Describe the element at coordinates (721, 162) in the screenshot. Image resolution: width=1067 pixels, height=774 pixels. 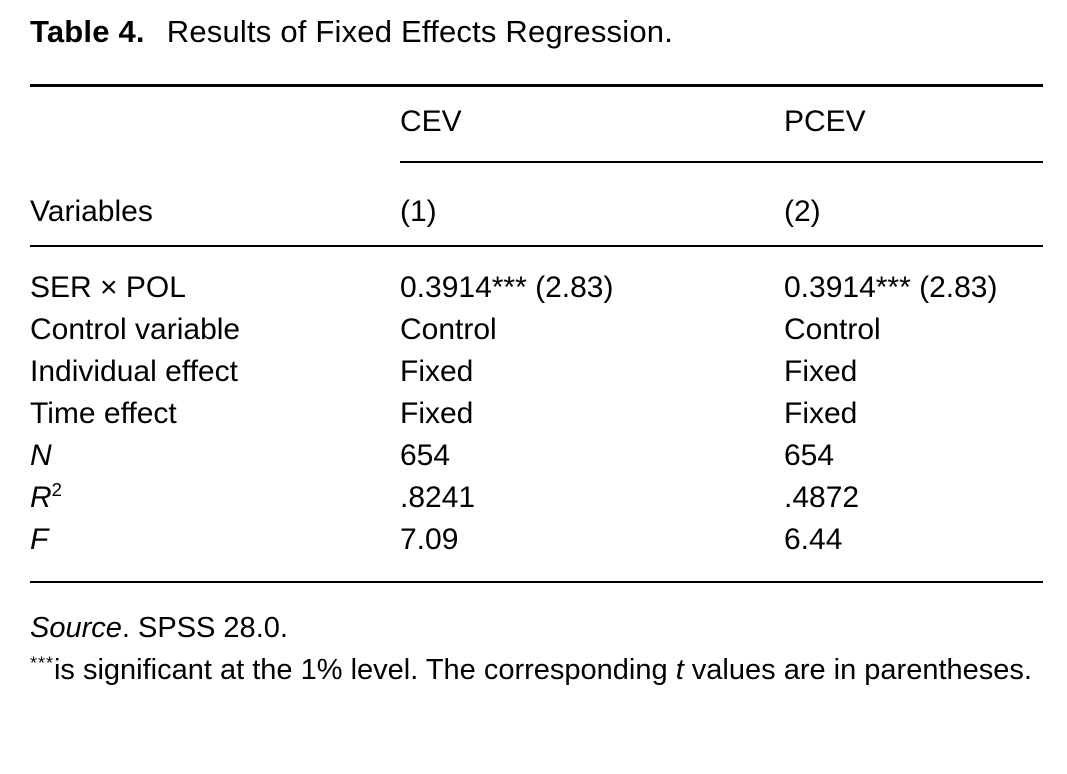
I see `column-group-underline` at that location.